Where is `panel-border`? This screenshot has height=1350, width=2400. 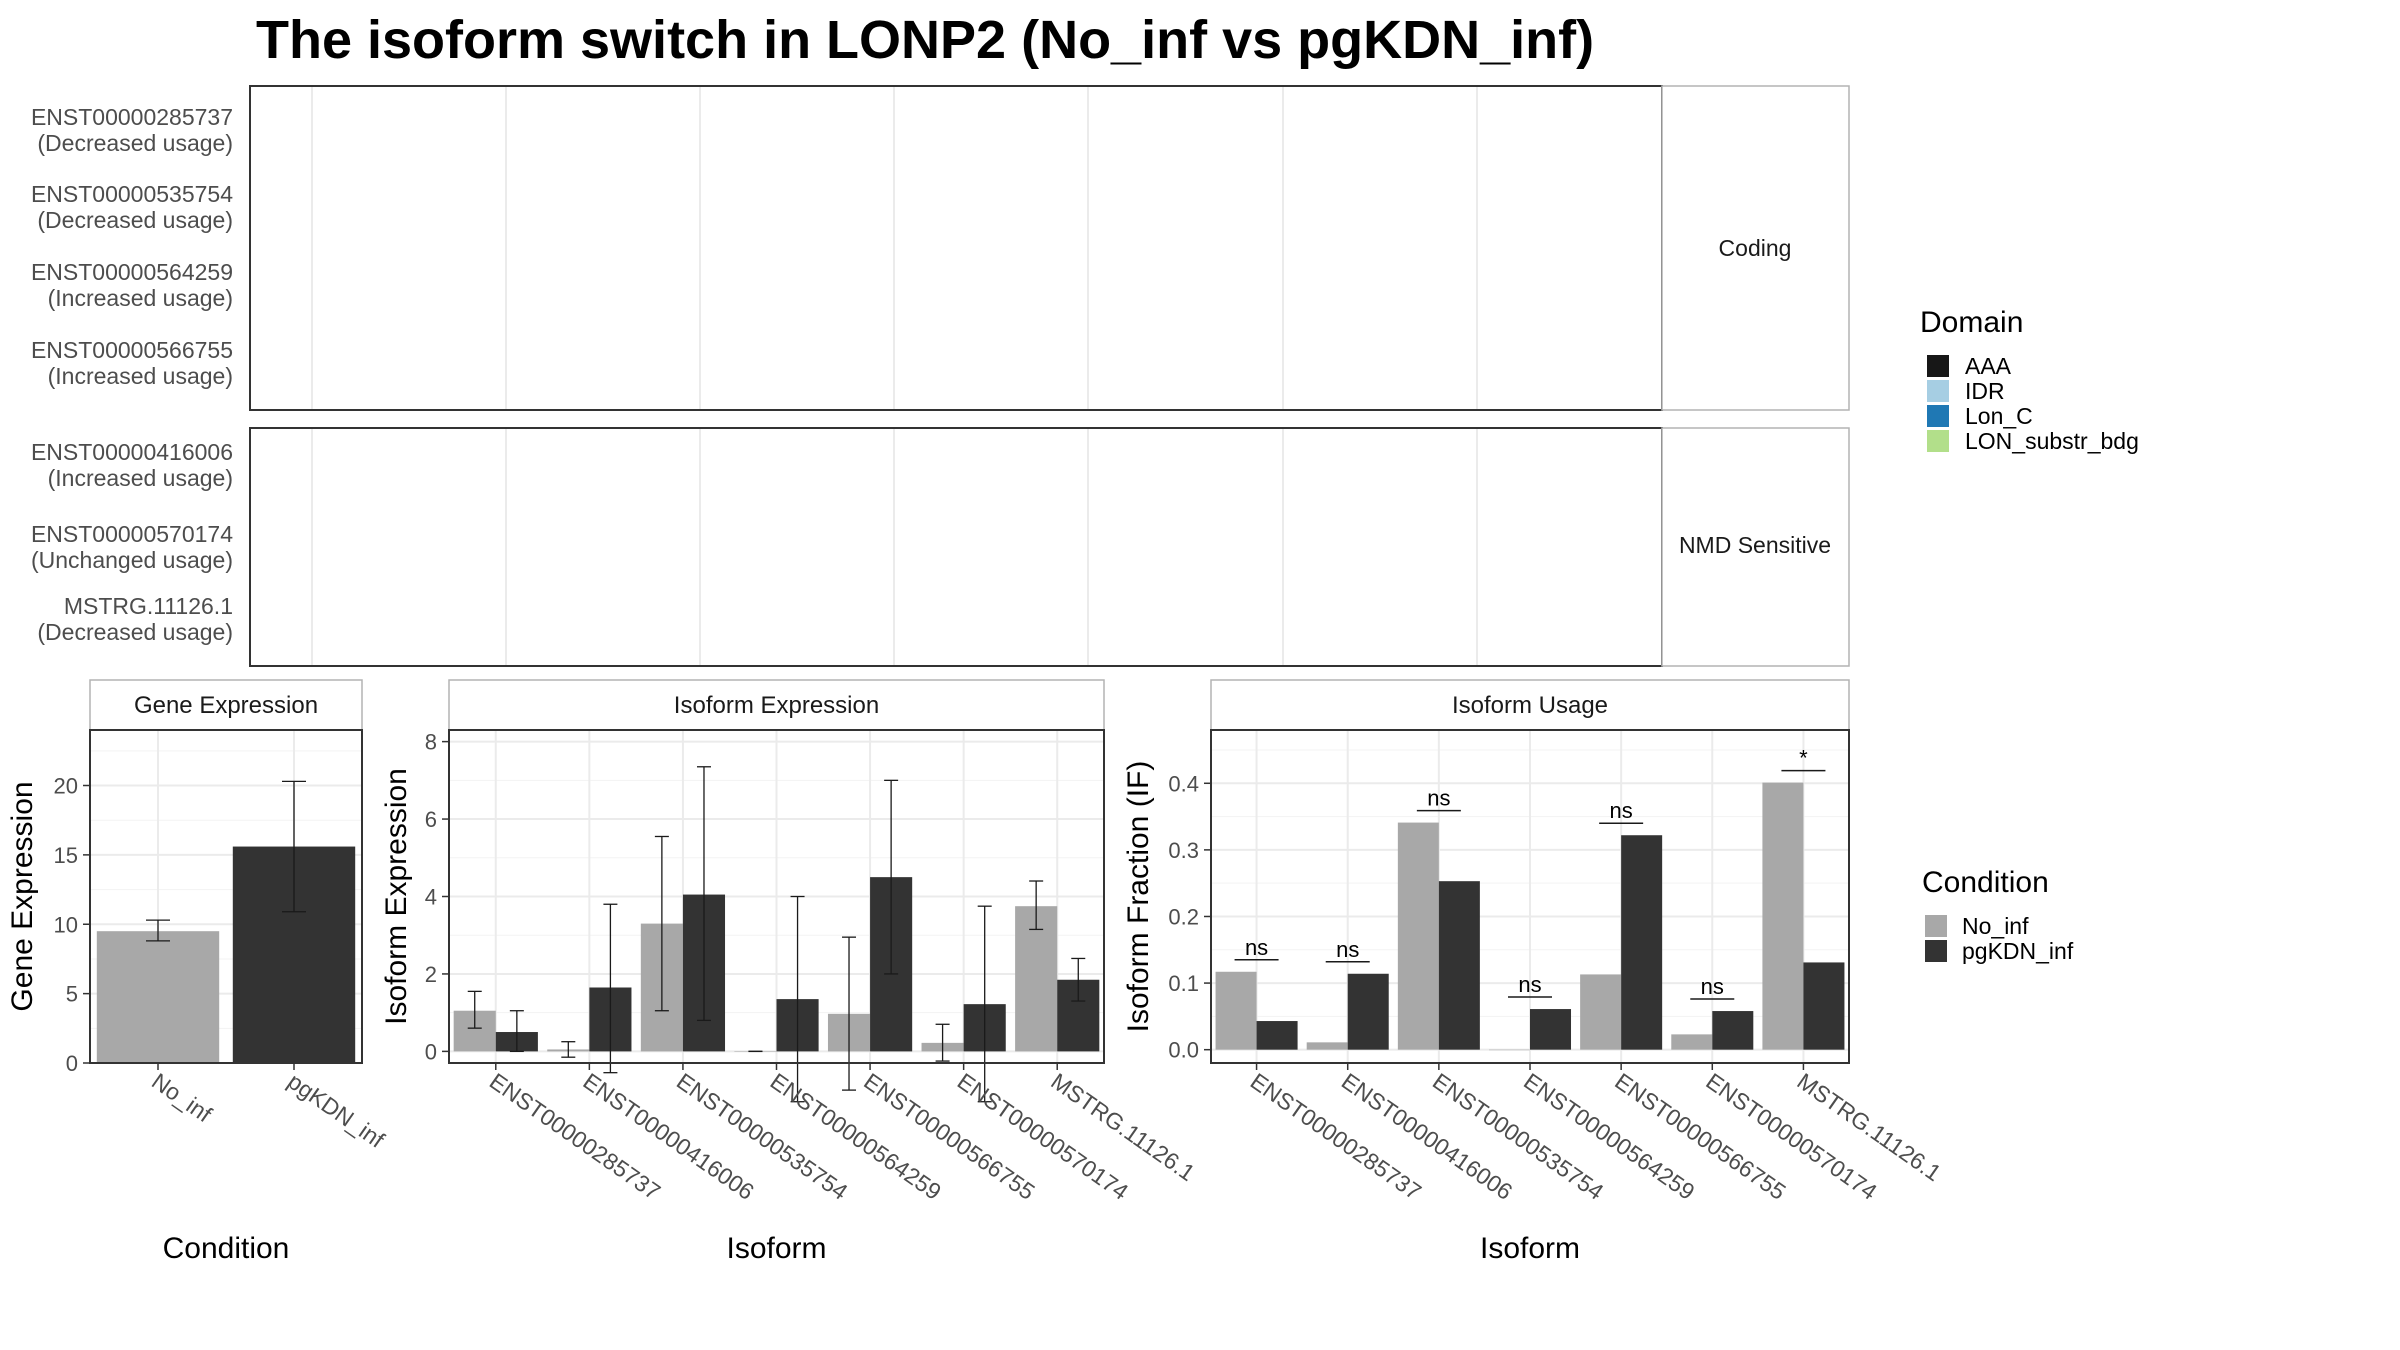
panel-border is located at coordinates (226, 896).